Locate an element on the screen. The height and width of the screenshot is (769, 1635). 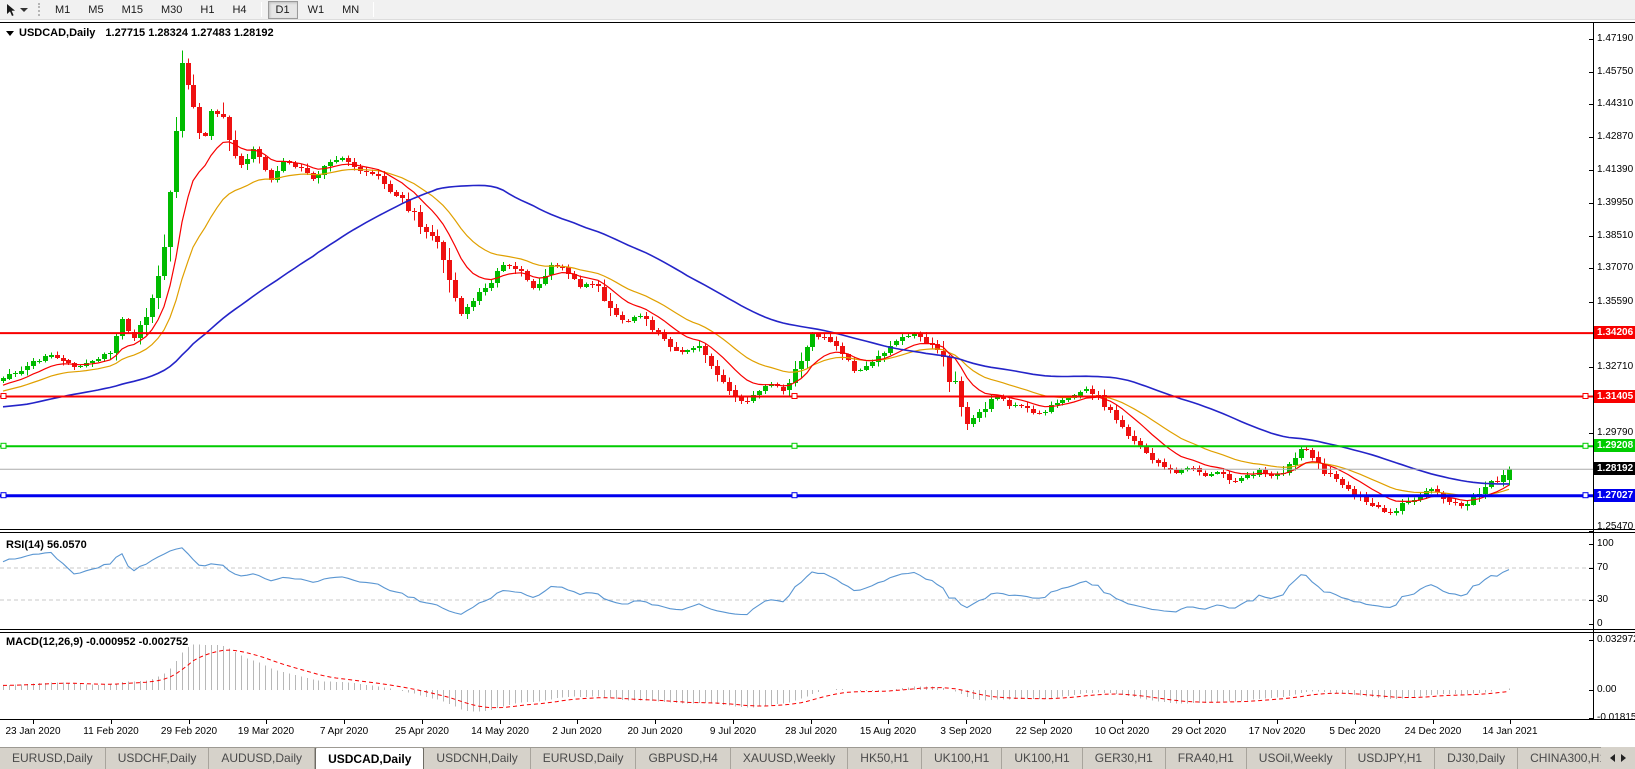
horizontal-line-1.29208 is located at coordinates (796, 445).